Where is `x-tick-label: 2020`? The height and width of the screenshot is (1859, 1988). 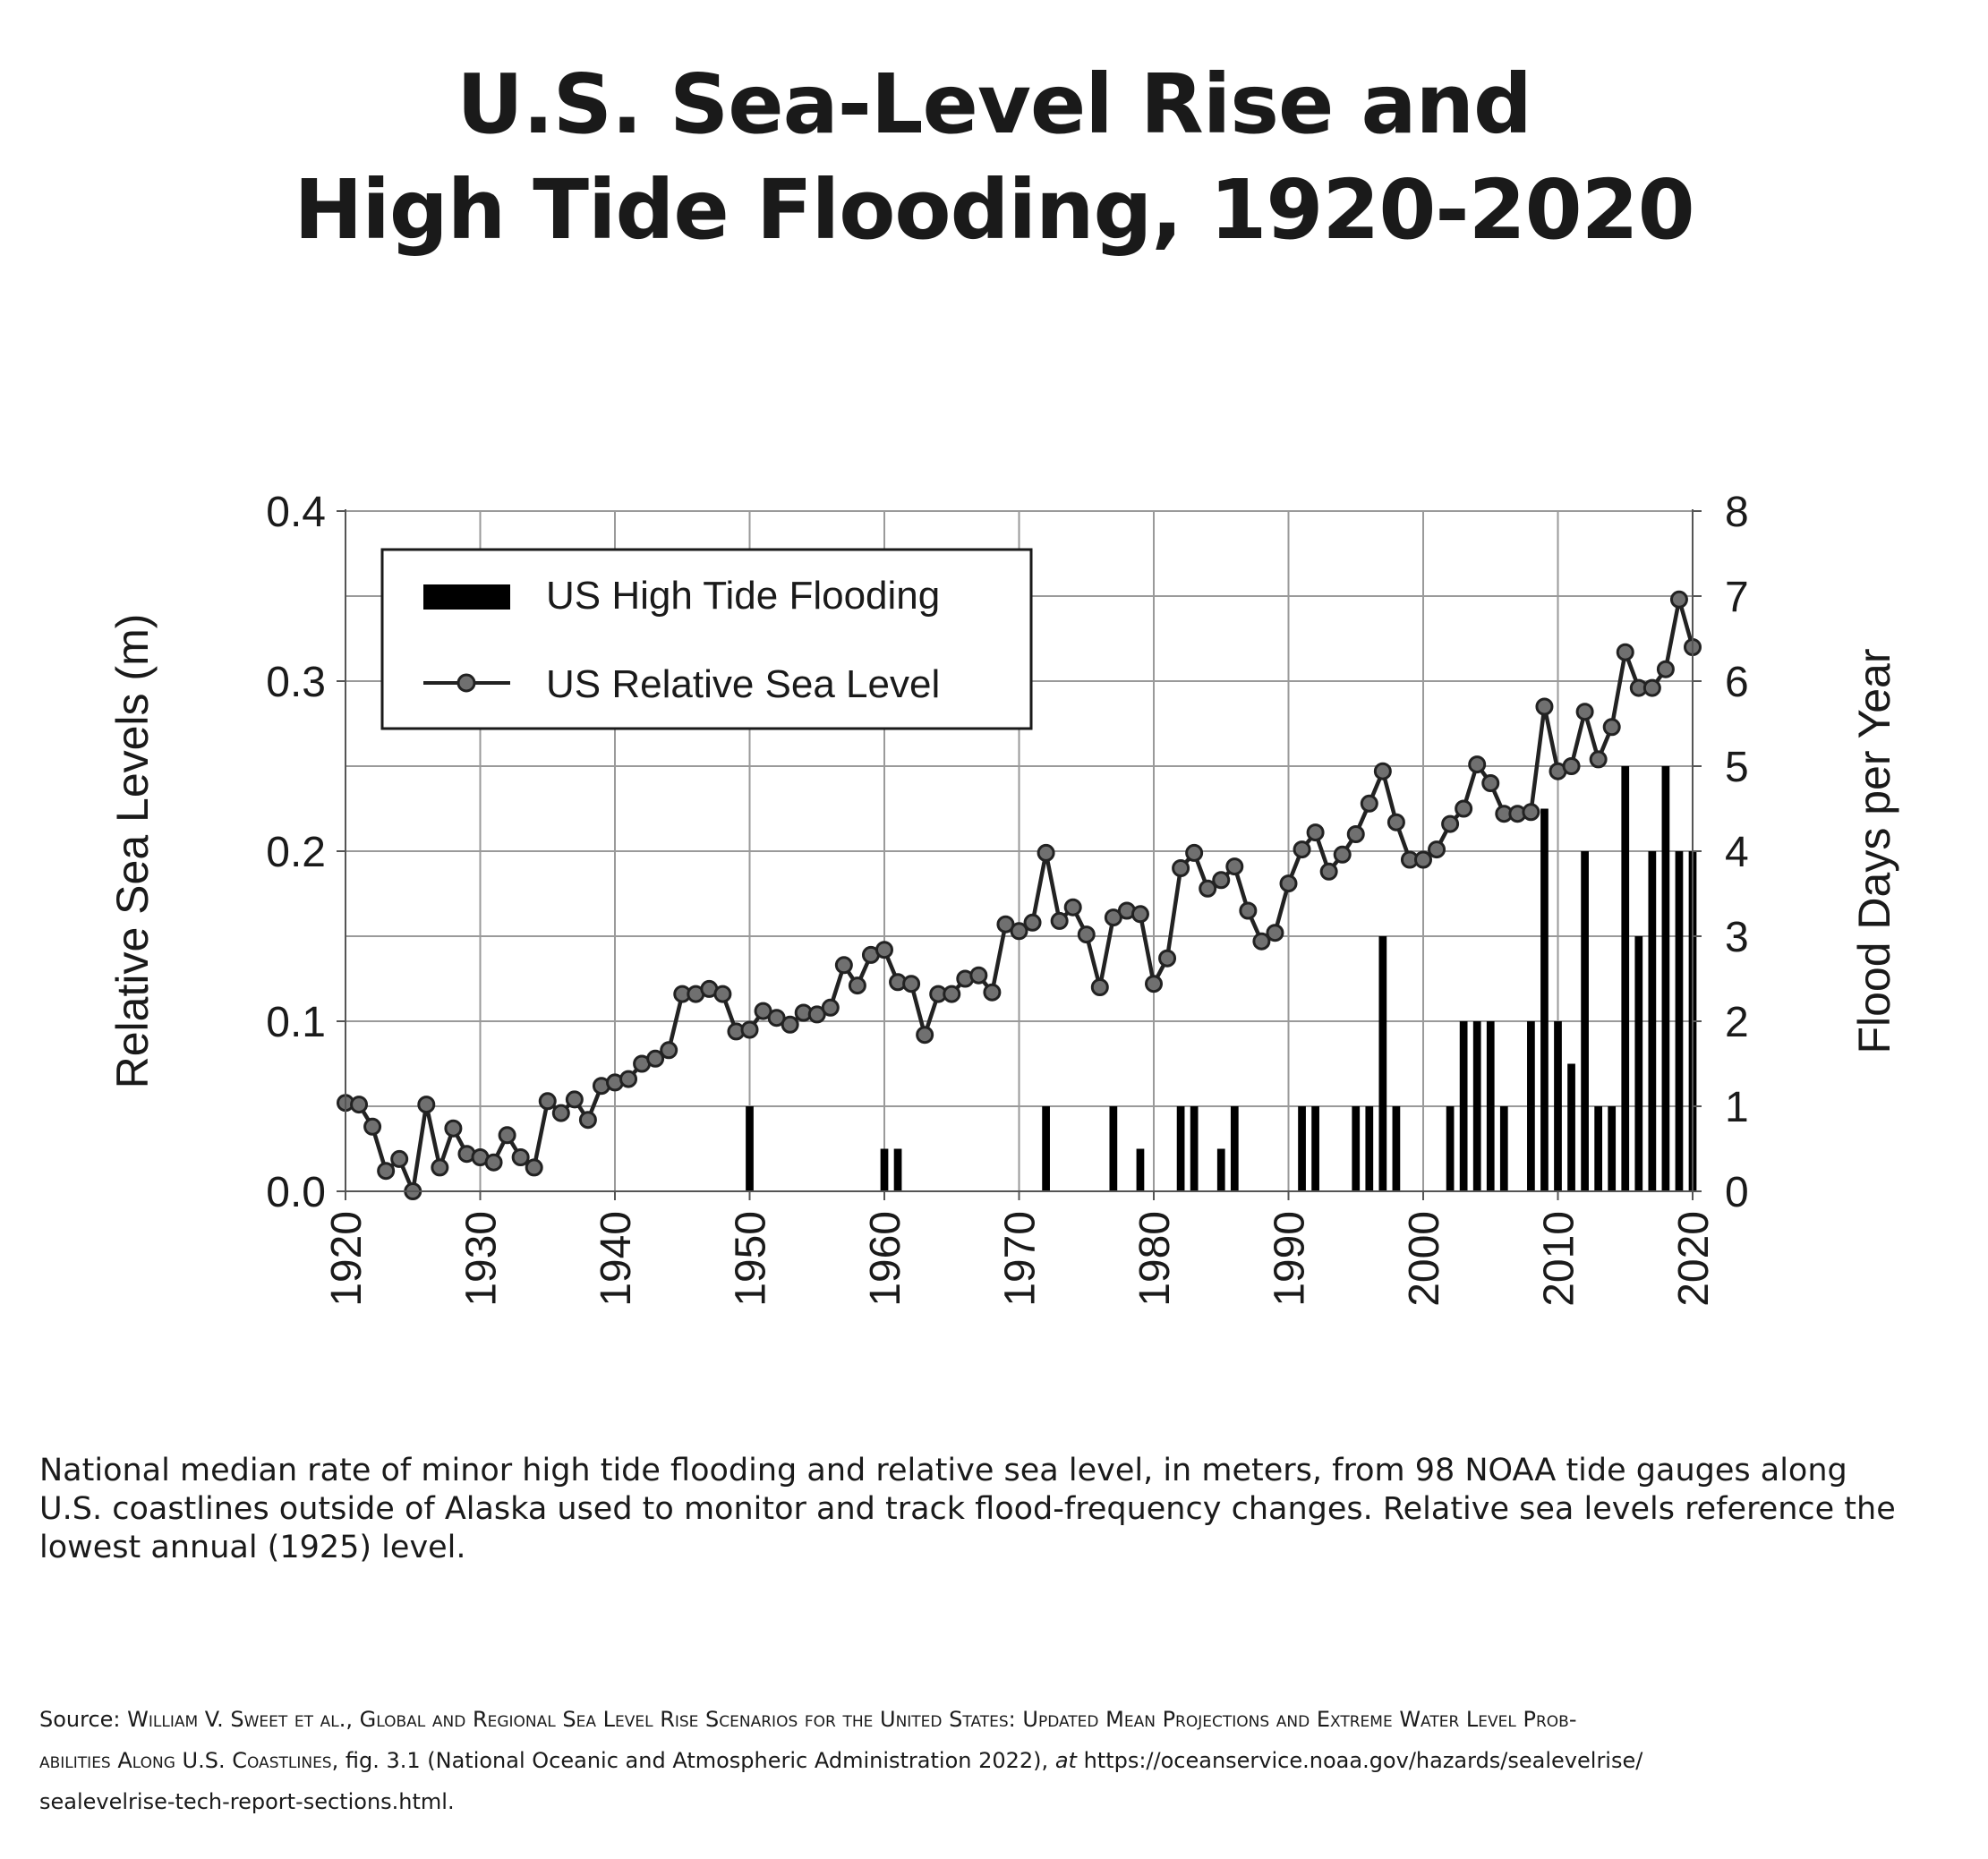 x-tick-label: 2020 is located at coordinates (1694, 1259).